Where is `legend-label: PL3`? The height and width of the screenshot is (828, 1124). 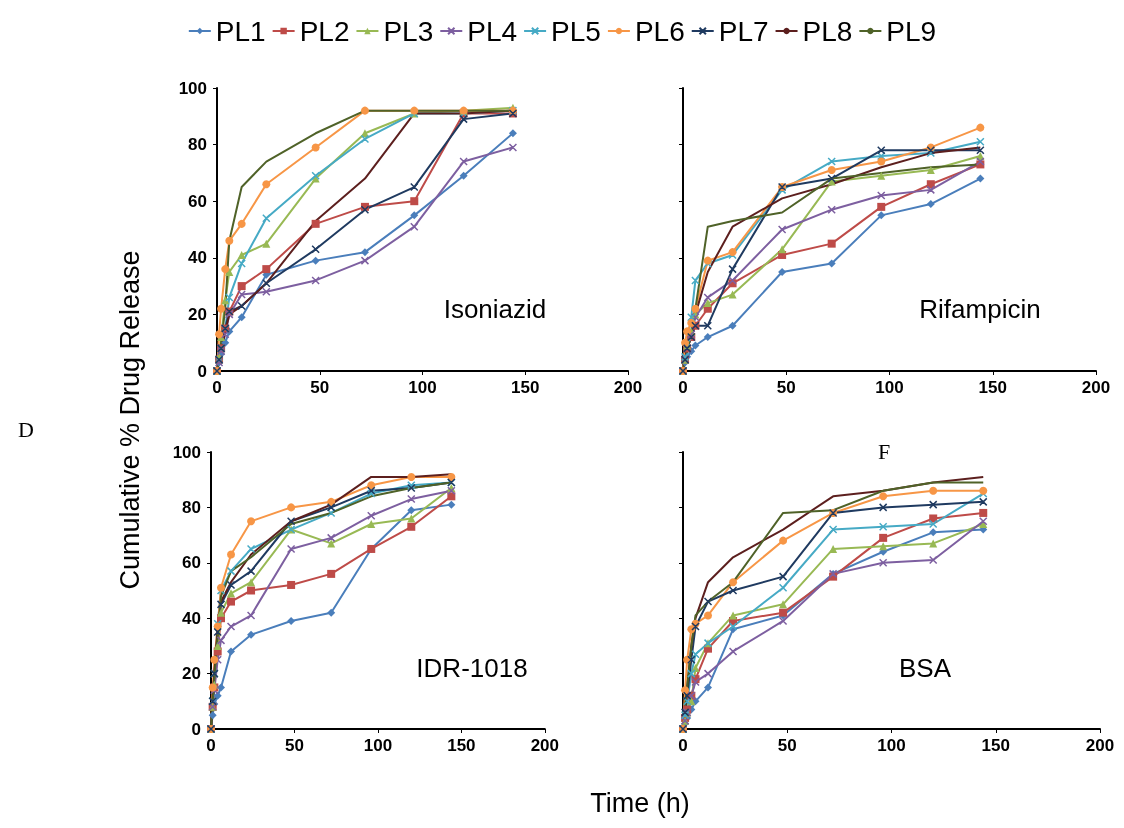
legend-label: PL3 is located at coordinates (408, 31).